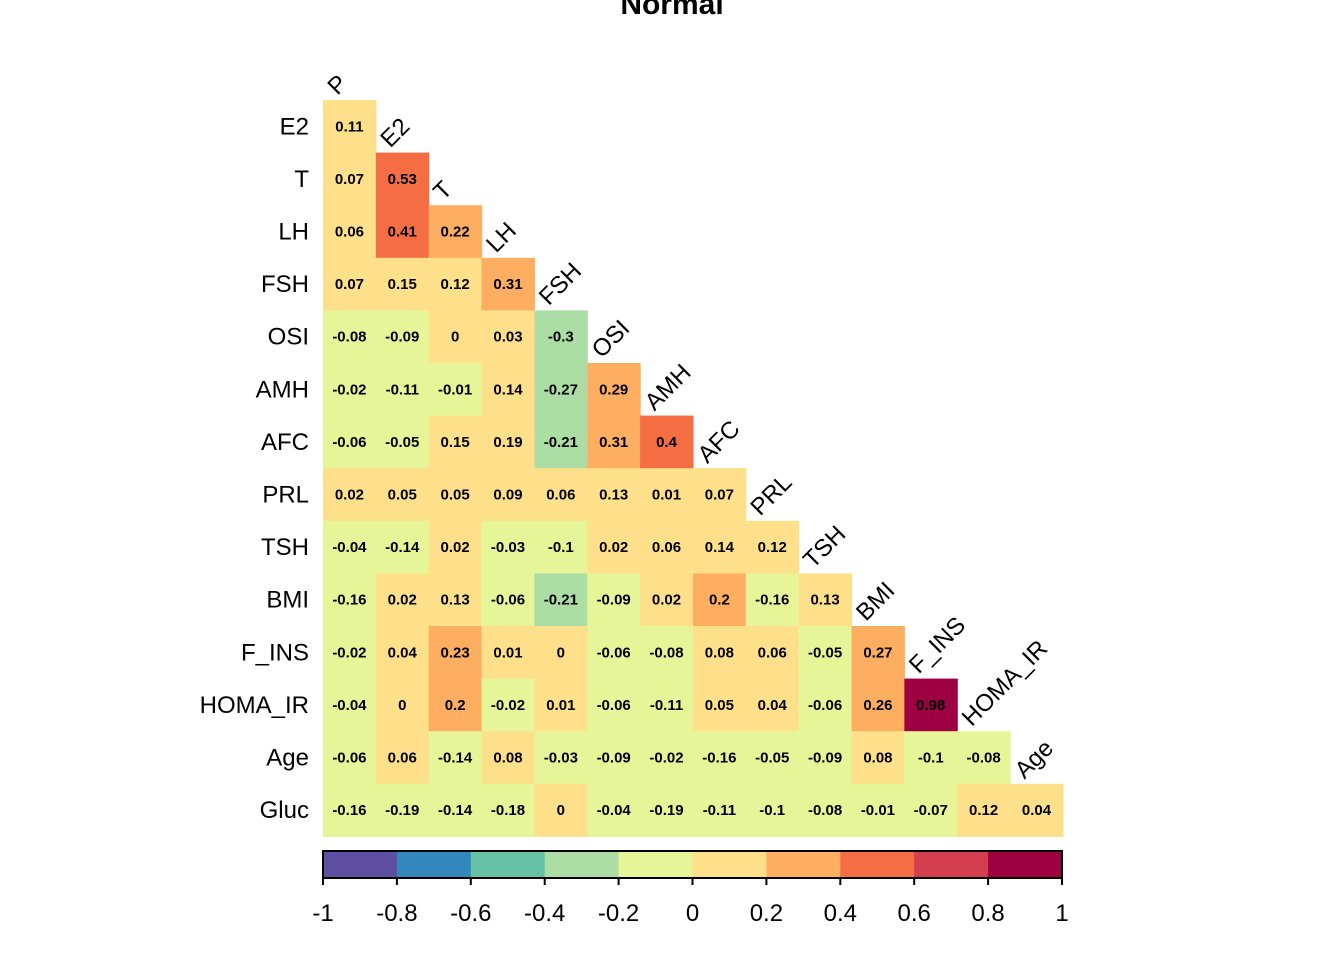 The height and width of the screenshot is (960, 1344). What do you see at coordinates (284, 810) in the screenshot?
I see `row-label: Gluc` at bounding box center [284, 810].